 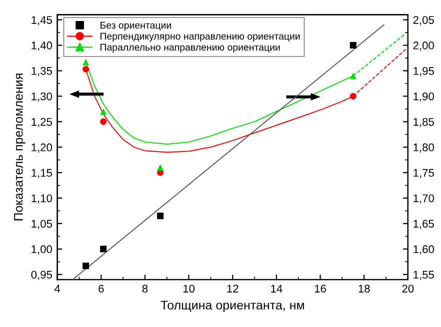 What do you see at coordinates (41, 275) in the screenshot?
I see `y-tick-label: 0,95` at bounding box center [41, 275].